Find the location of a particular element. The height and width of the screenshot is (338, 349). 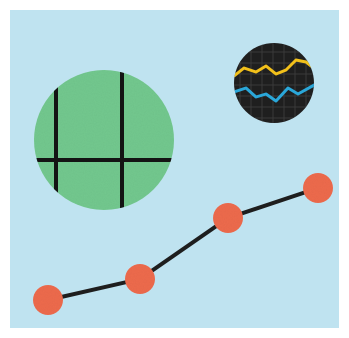

mini-chart-series-blue is located at coordinates (274, 92).